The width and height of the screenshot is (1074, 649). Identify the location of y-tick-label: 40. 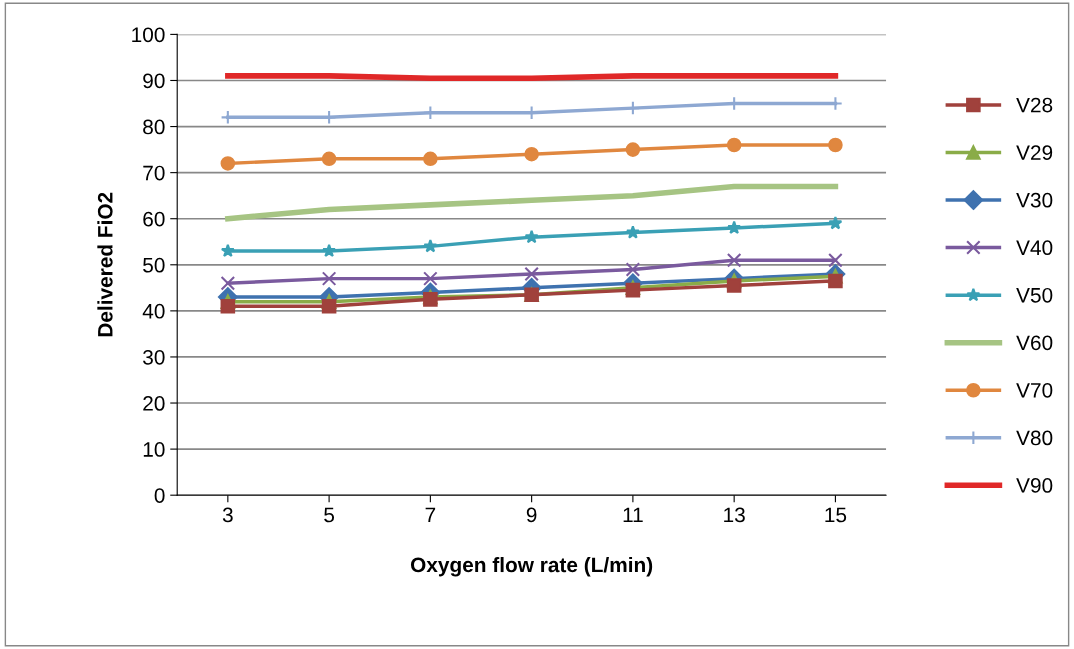
(153, 311).